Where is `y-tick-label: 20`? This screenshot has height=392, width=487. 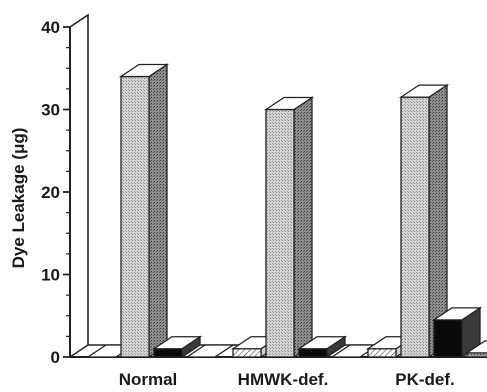
y-tick-label: 20 is located at coordinates (50, 192).